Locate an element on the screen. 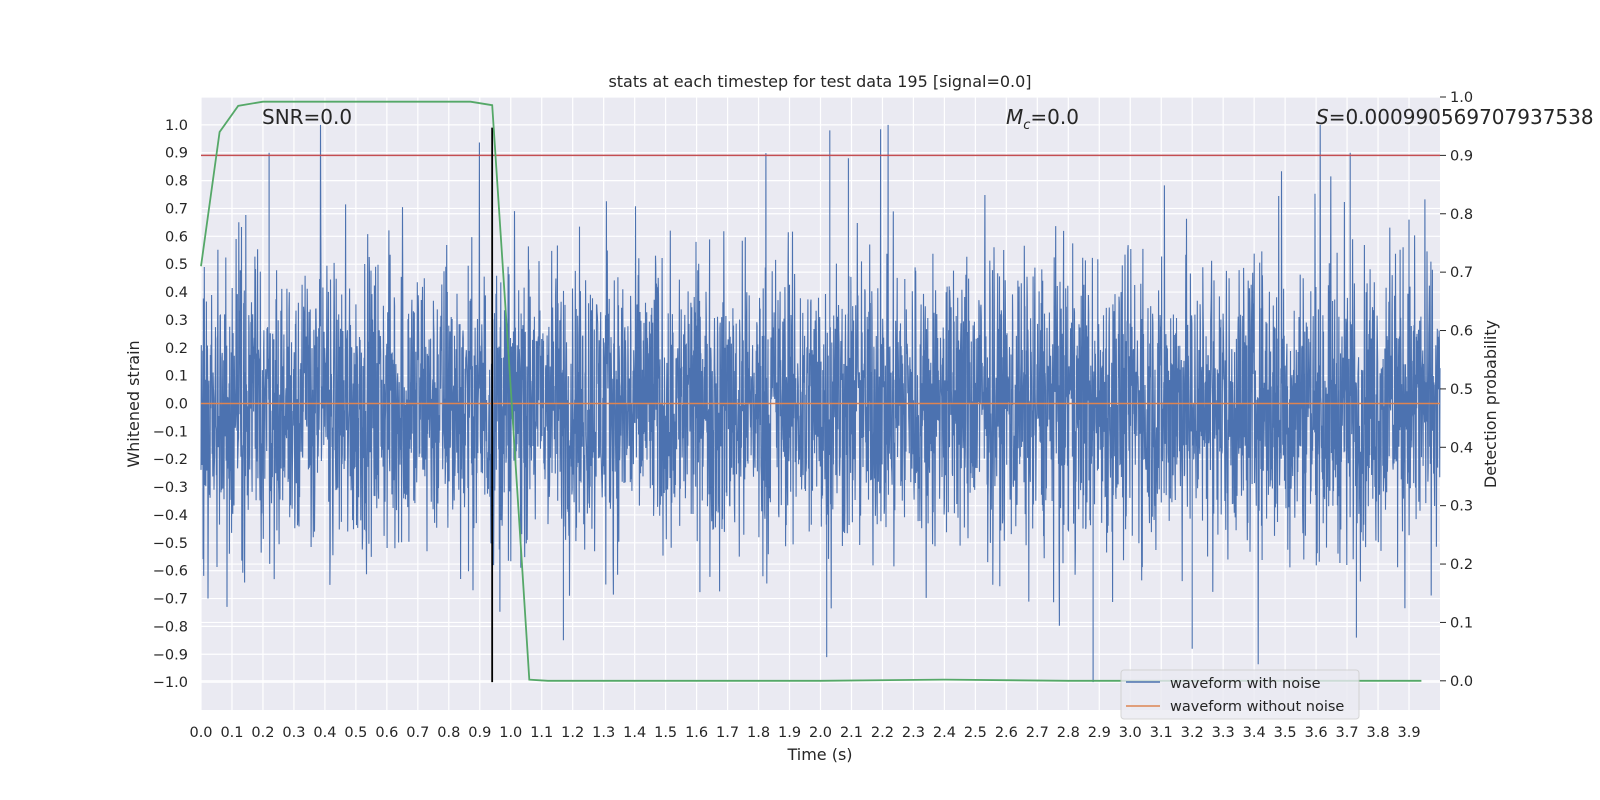  y-axis-label: Whitened strain is located at coordinates (133, 403).